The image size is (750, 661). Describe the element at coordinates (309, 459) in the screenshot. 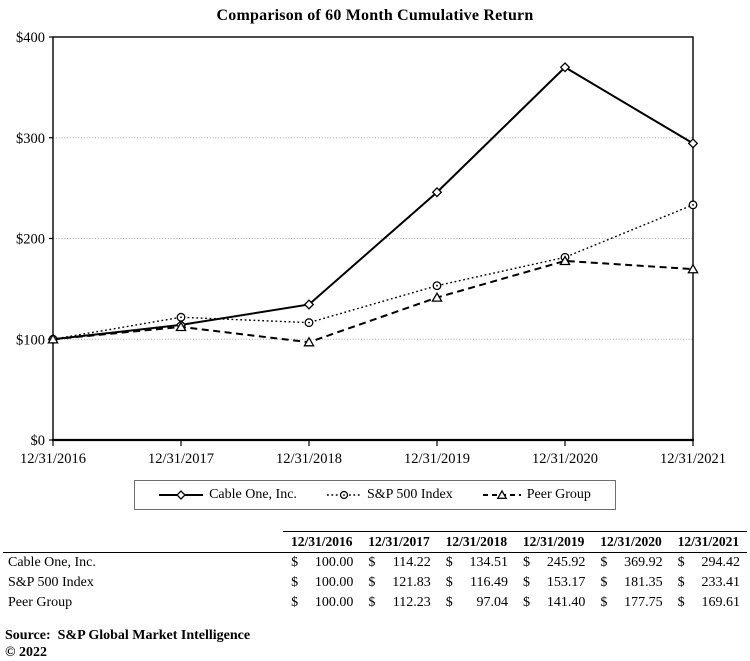

I see `x-tick-label: 12/31/2018` at that location.